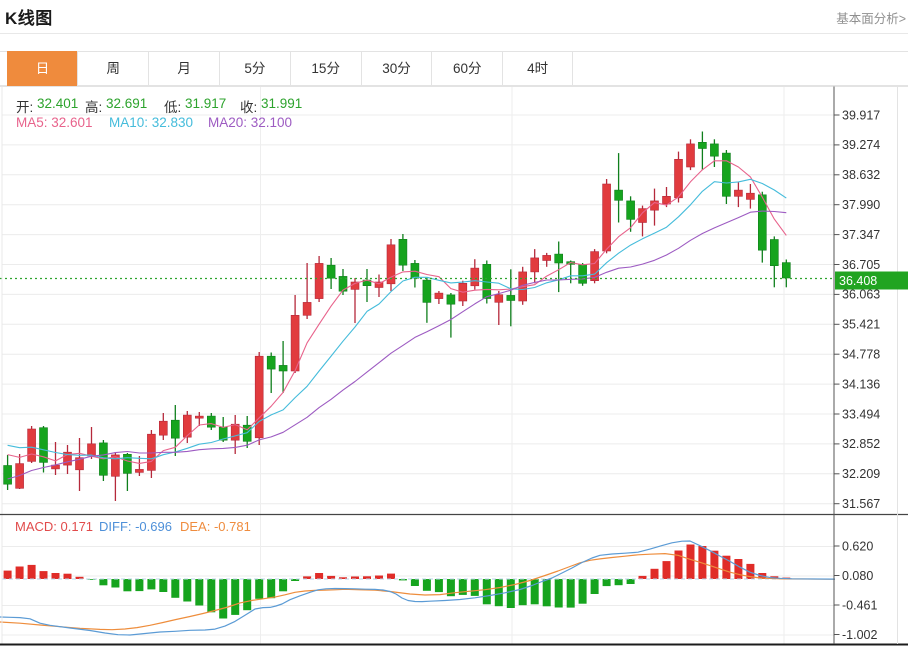 This screenshot has height=647, width=908. I want to click on svg-text: 34.778, so click(861, 355).